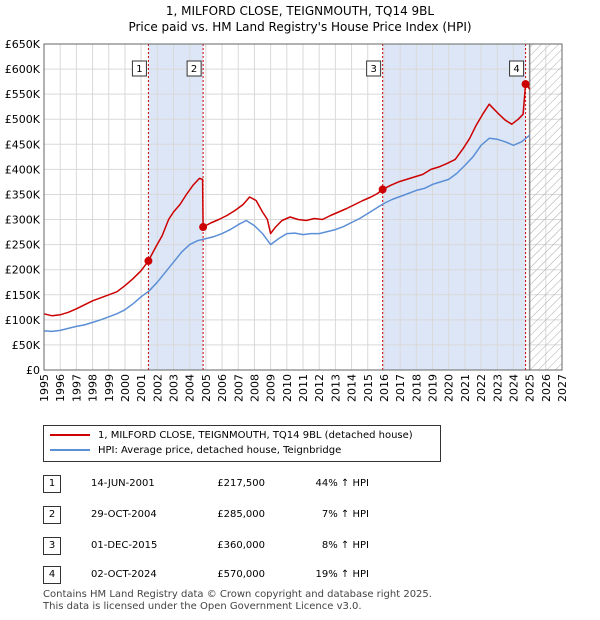  I want to click on transaction-hpi-change: 7% ↑ HPI, so click(345, 514).